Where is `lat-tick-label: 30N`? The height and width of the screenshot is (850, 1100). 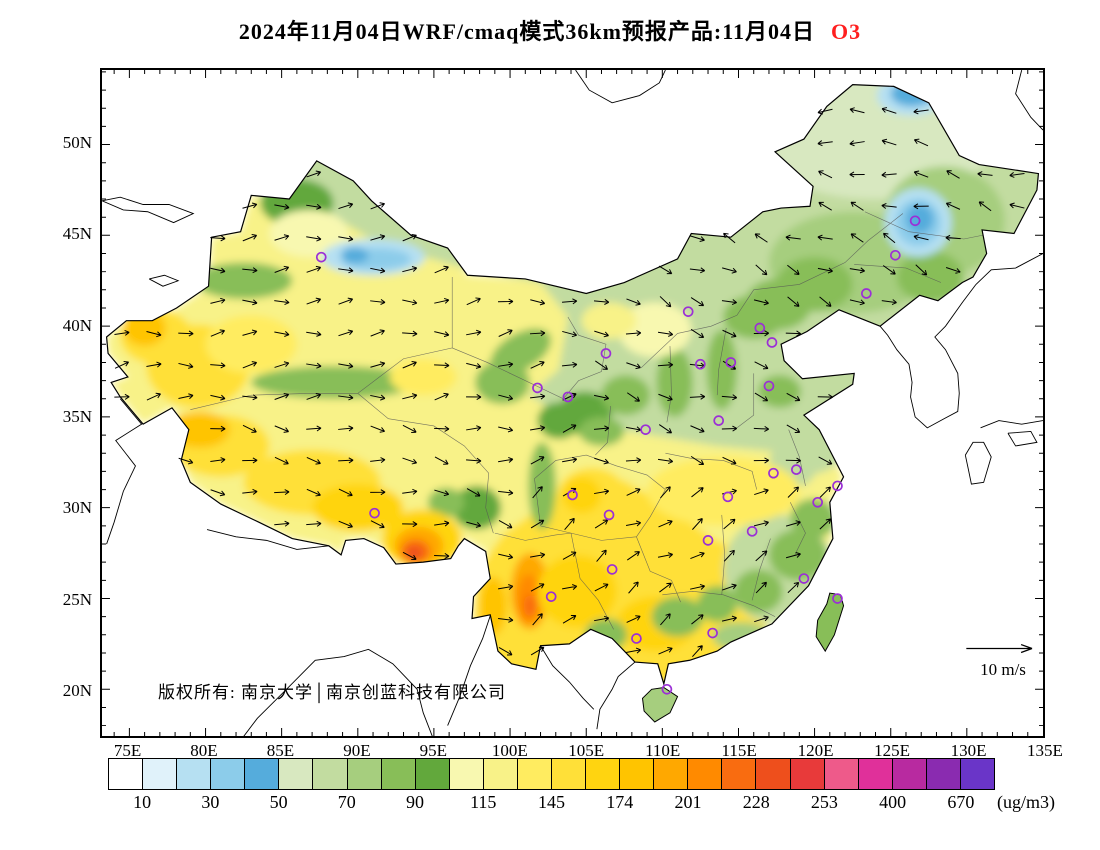 lat-tick-label: 30N is located at coordinates (77, 508).